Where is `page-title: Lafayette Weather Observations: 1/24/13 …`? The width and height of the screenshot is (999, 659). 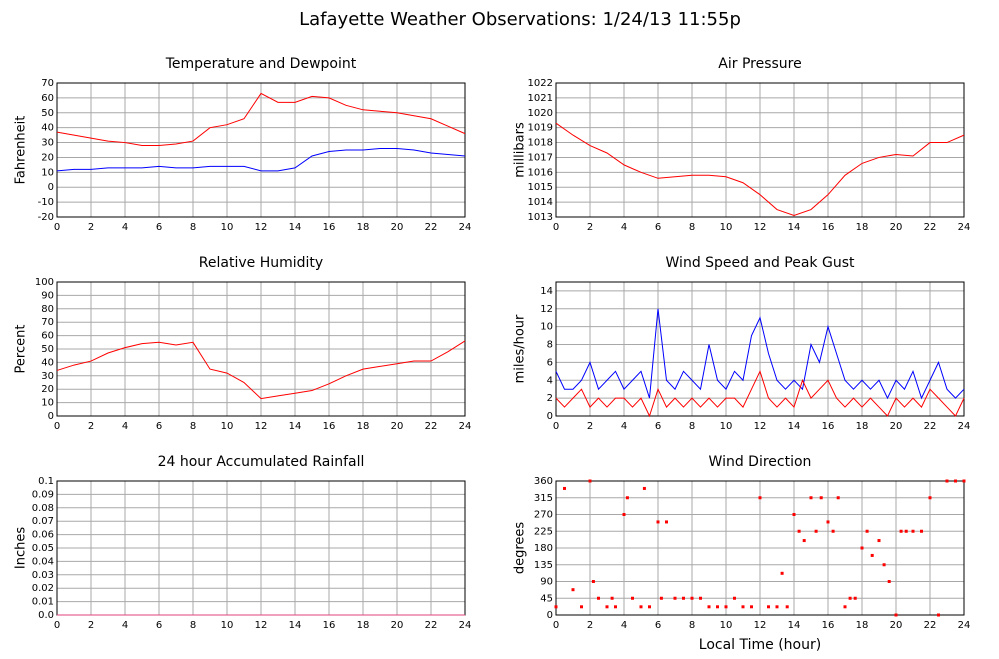
page-title: Lafayette Weather Observations: 1/24/13 … is located at coordinates (520, 19).